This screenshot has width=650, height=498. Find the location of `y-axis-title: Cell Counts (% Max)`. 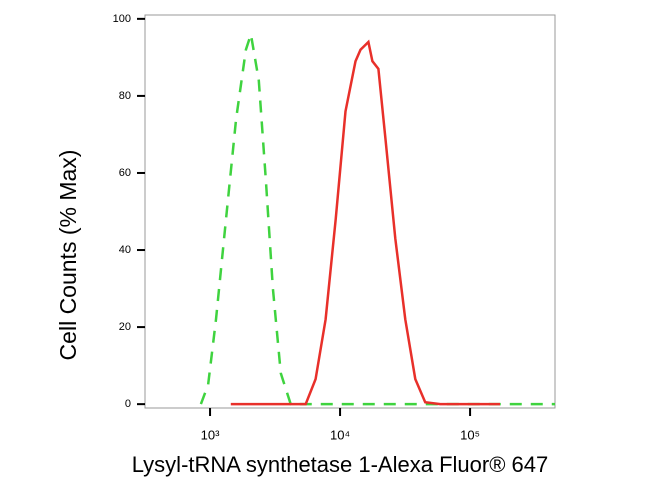

y-axis-title: Cell Counts (% Max) is located at coordinates (68, 255).